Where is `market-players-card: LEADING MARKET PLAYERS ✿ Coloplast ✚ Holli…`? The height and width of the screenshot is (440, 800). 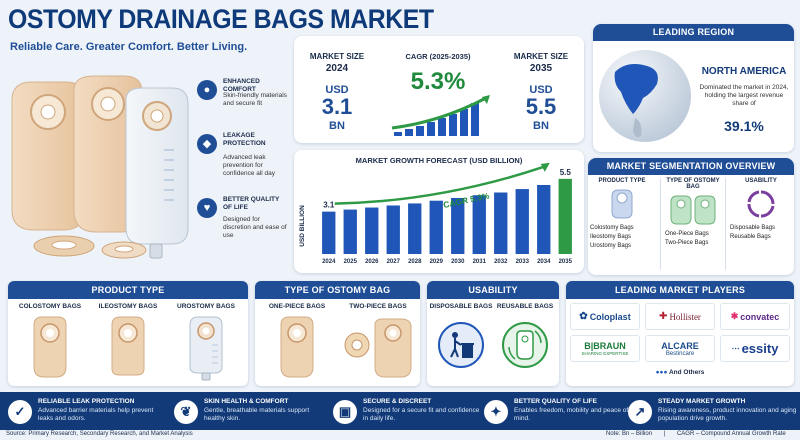
market-players-card: LEADING MARKET PLAYERS ✿ Coloplast ✚ Holli… is located at coordinates (680, 333).